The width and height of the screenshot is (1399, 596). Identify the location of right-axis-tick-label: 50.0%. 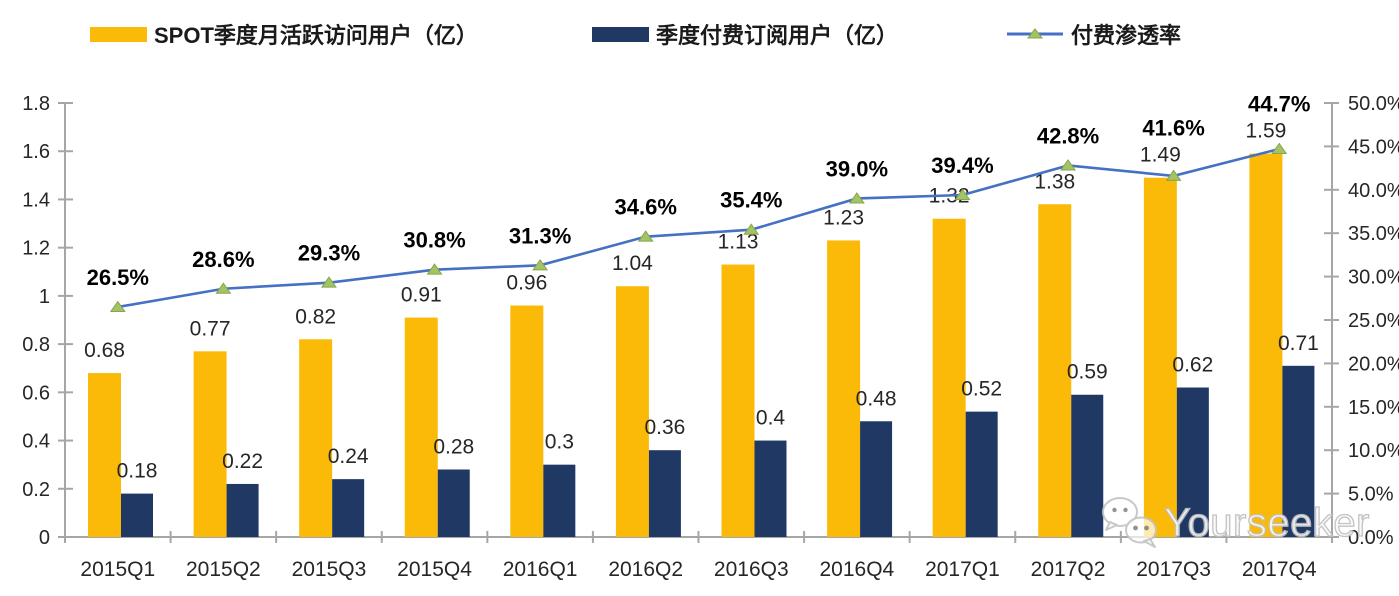
(1373, 104).